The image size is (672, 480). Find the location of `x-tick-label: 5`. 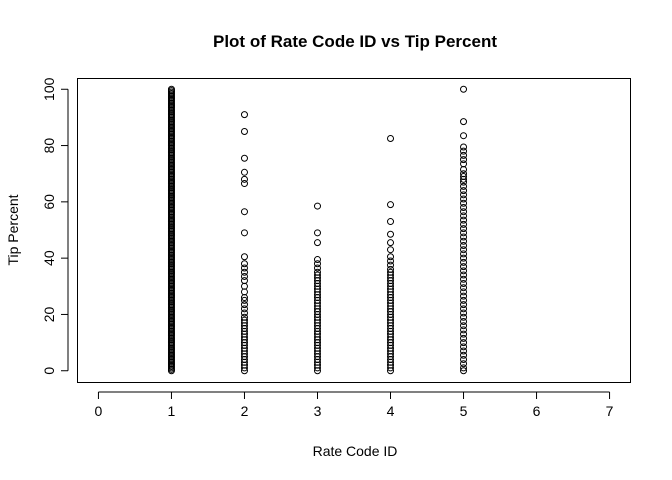

x-tick-label: 5 is located at coordinates (464, 411).